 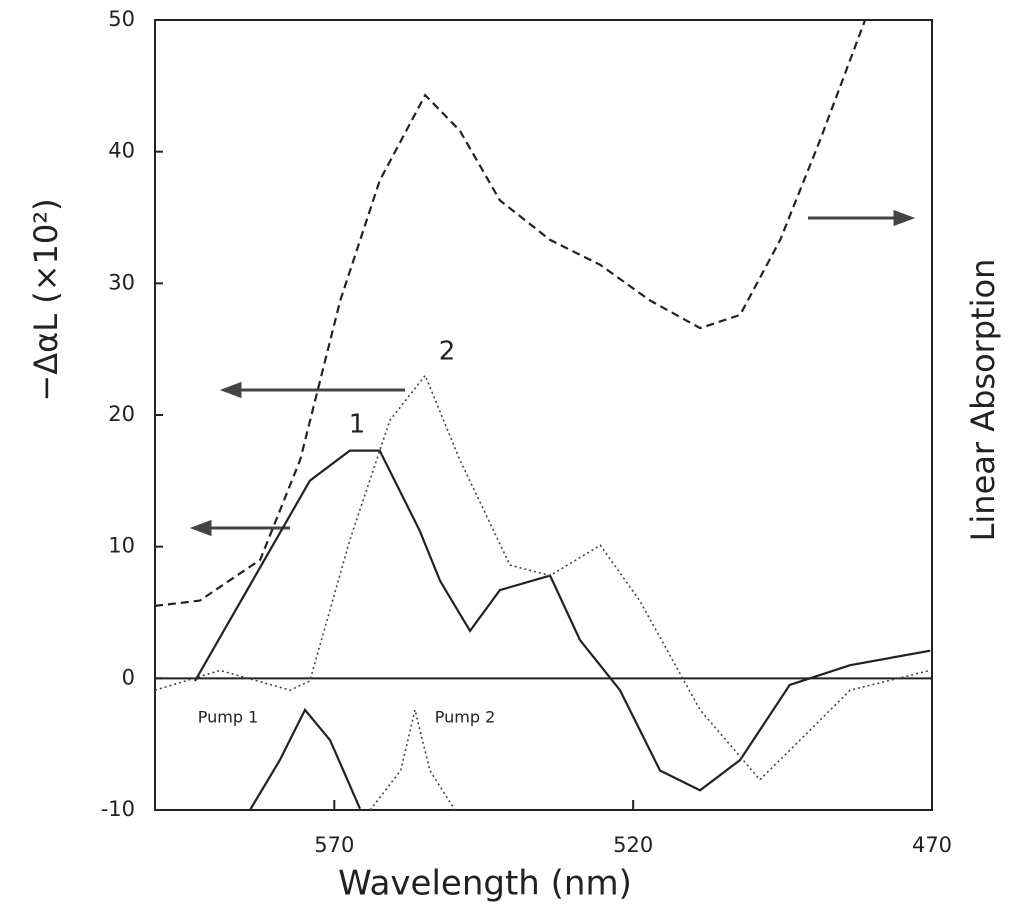 What do you see at coordinates (465, 717) in the screenshot?
I see `series-label: Pump 2` at bounding box center [465, 717].